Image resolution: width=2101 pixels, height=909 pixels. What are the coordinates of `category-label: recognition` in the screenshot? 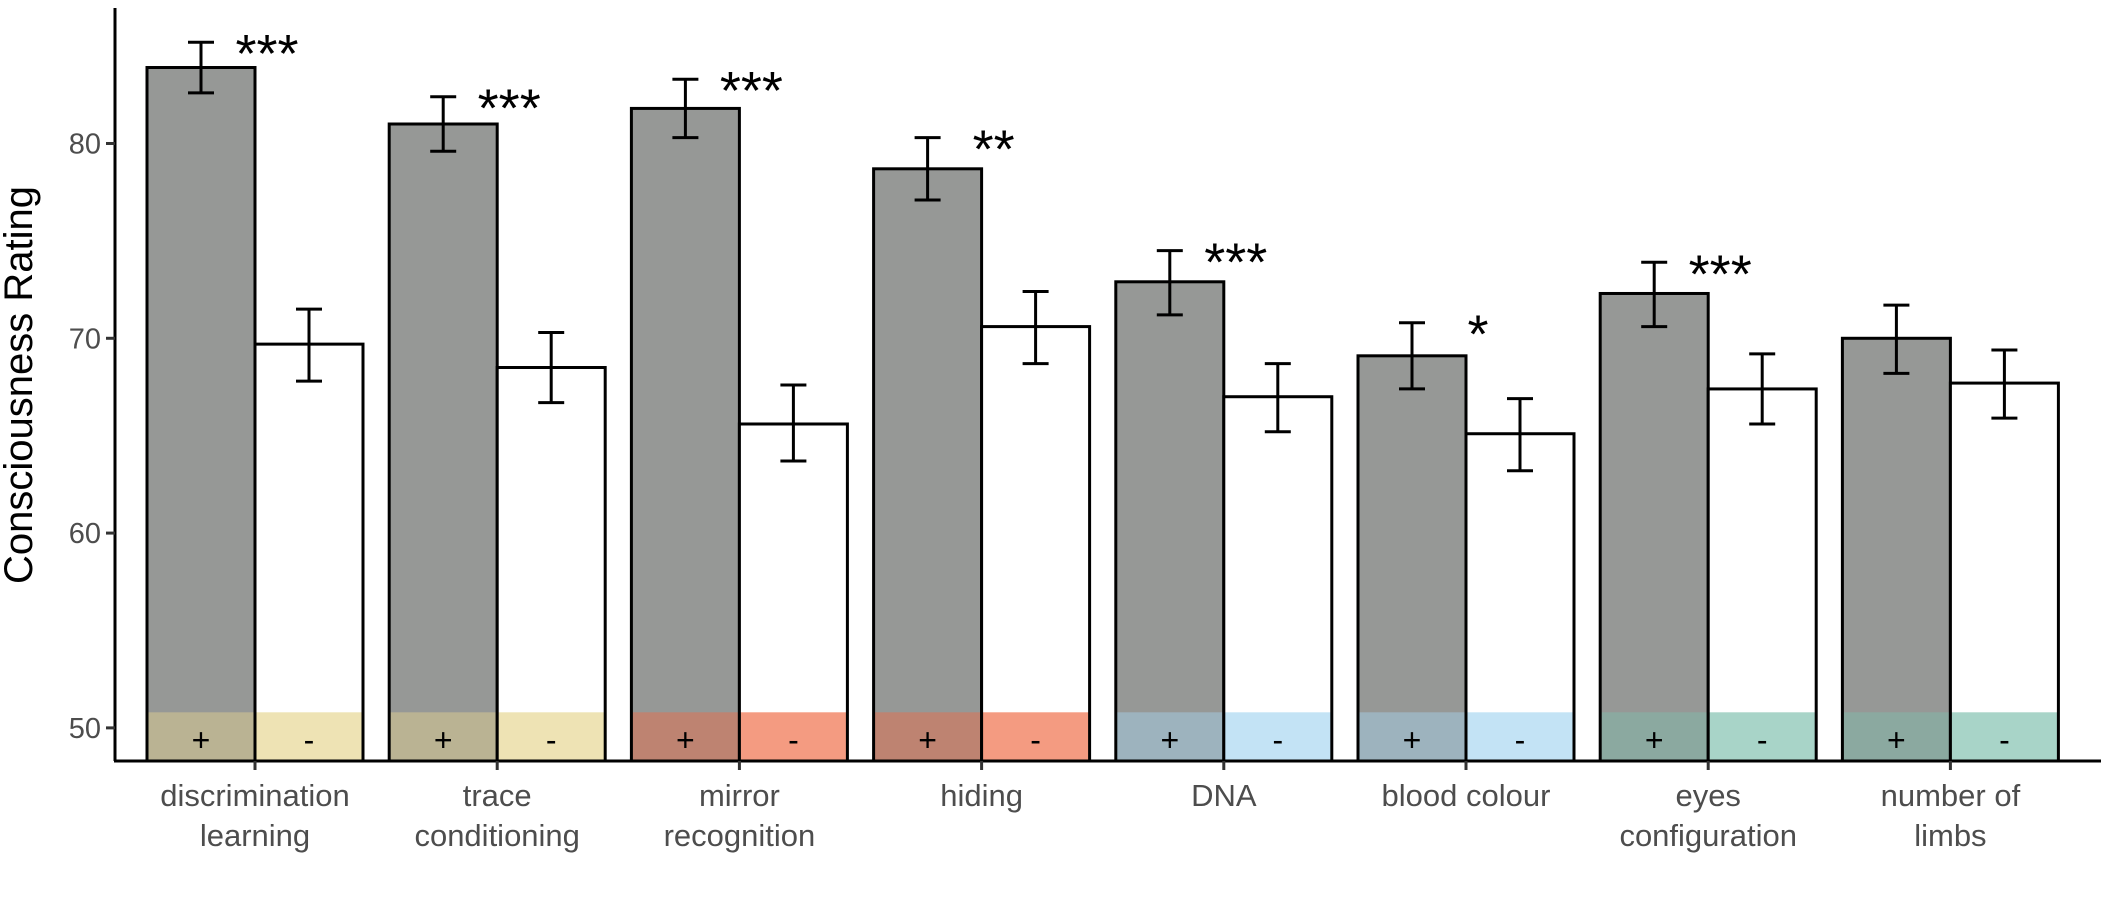 It's located at (740, 835).